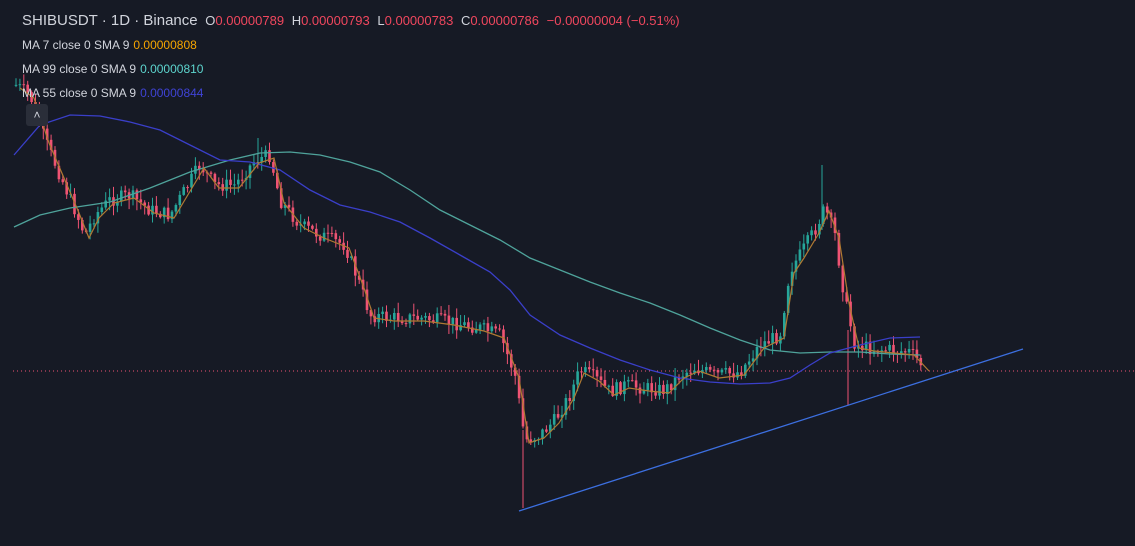 This screenshot has width=1135, height=546. What do you see at coordinates (353, 69) in the screenshot?
I see `indicator-ma99: MA 99 close 0 SMA 9 0.00000810` at bounding box center [353, 69].